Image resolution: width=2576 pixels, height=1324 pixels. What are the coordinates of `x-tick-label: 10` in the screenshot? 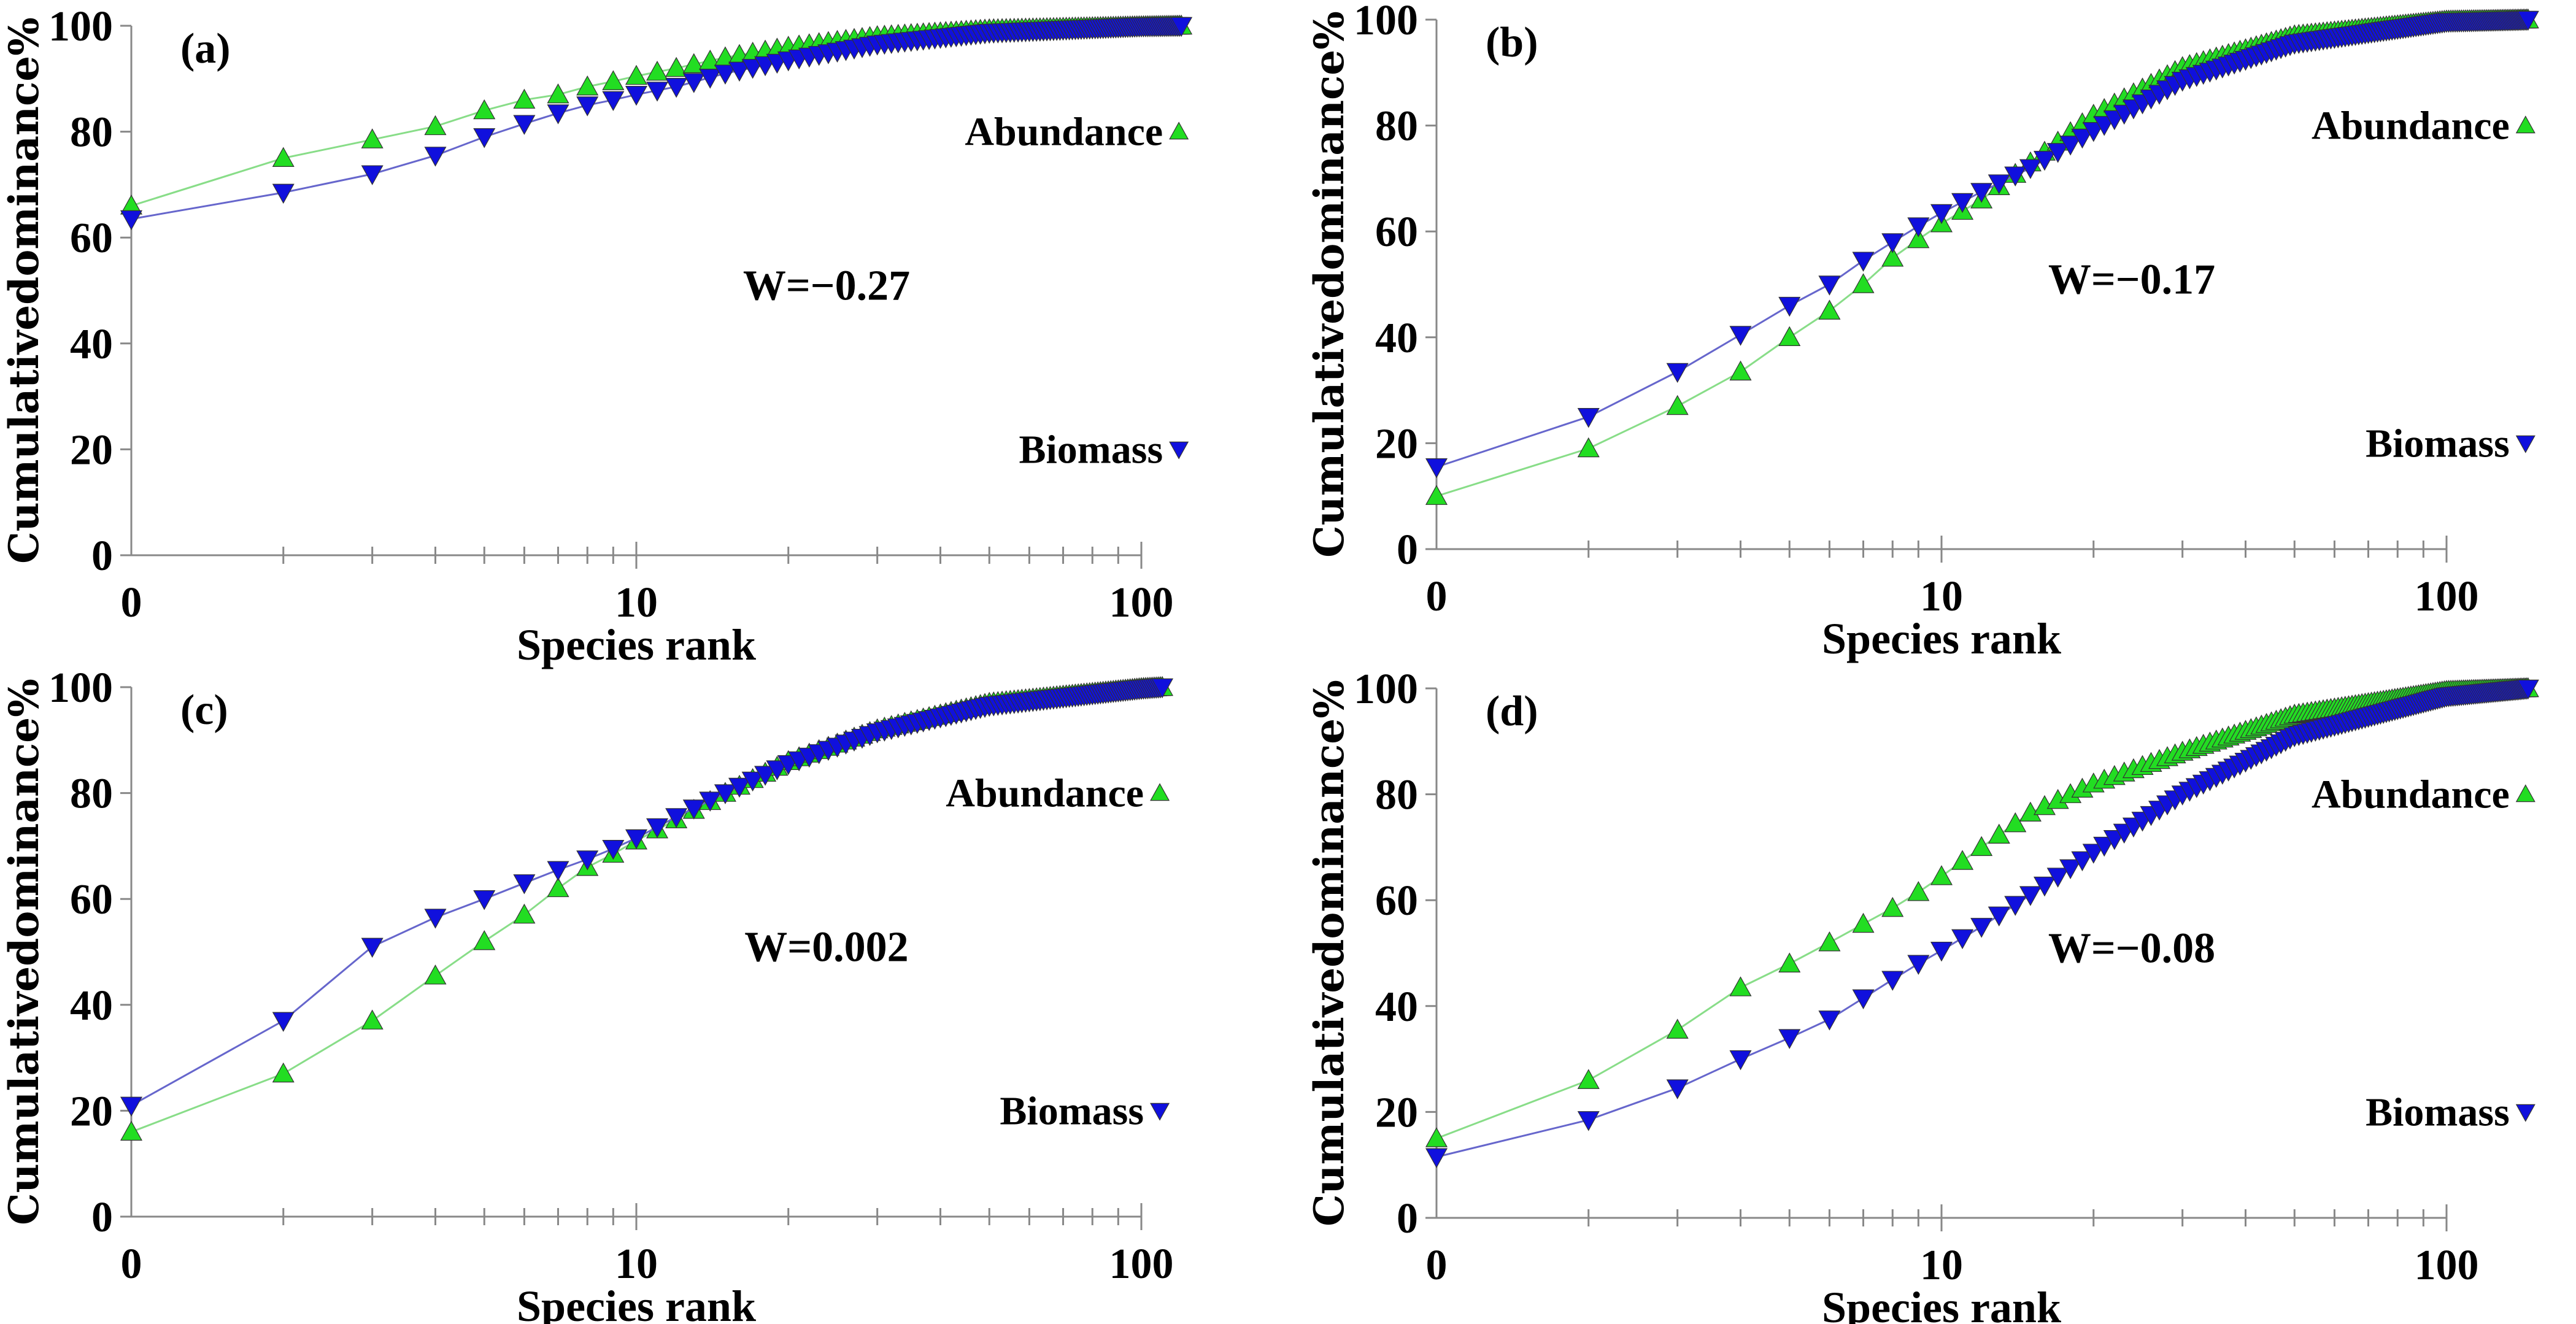 It's located at (1941, 596).